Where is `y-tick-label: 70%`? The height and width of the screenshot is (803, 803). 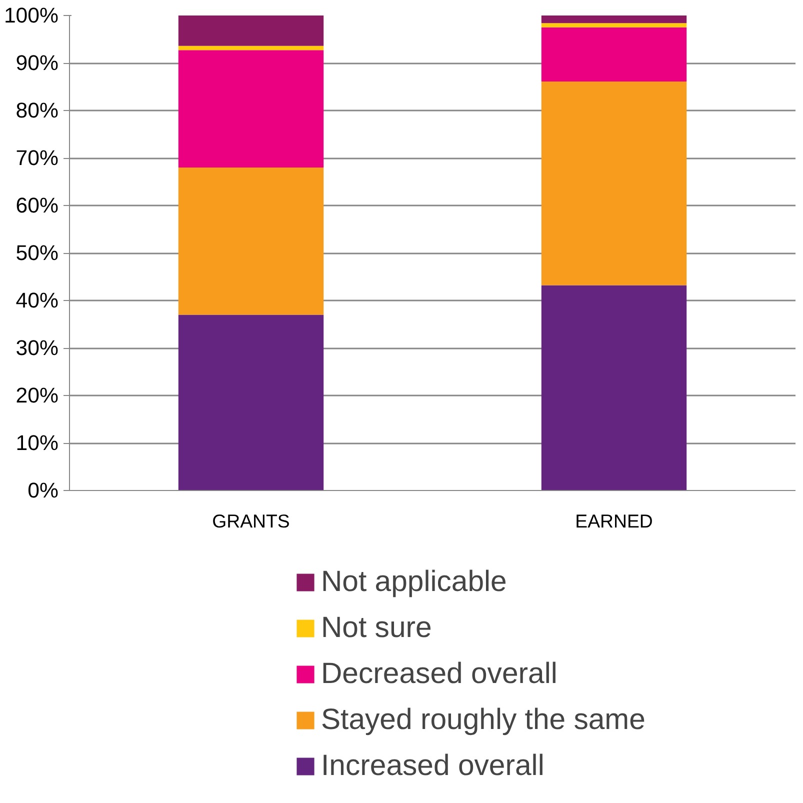
y-tick-label: 70% is located at coordinates (37, 158).